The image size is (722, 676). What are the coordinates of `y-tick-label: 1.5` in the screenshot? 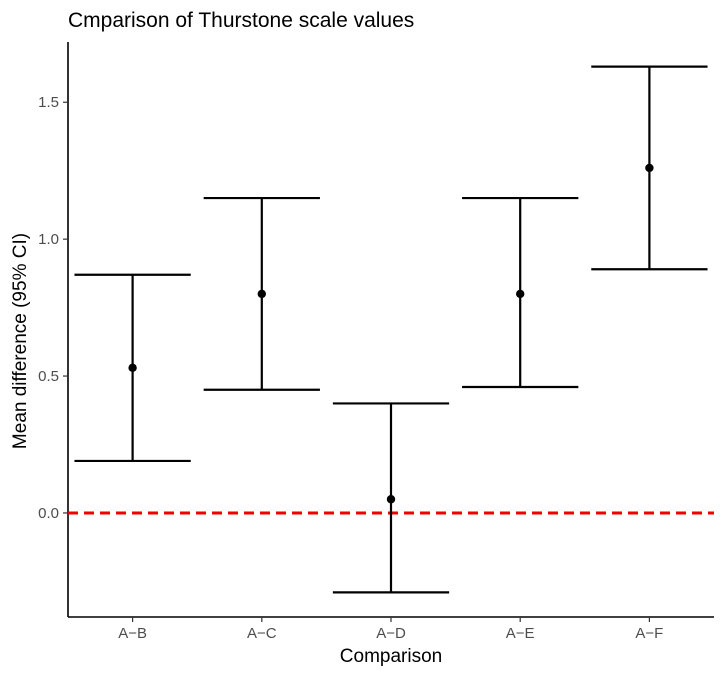 It's located at (48, 102).